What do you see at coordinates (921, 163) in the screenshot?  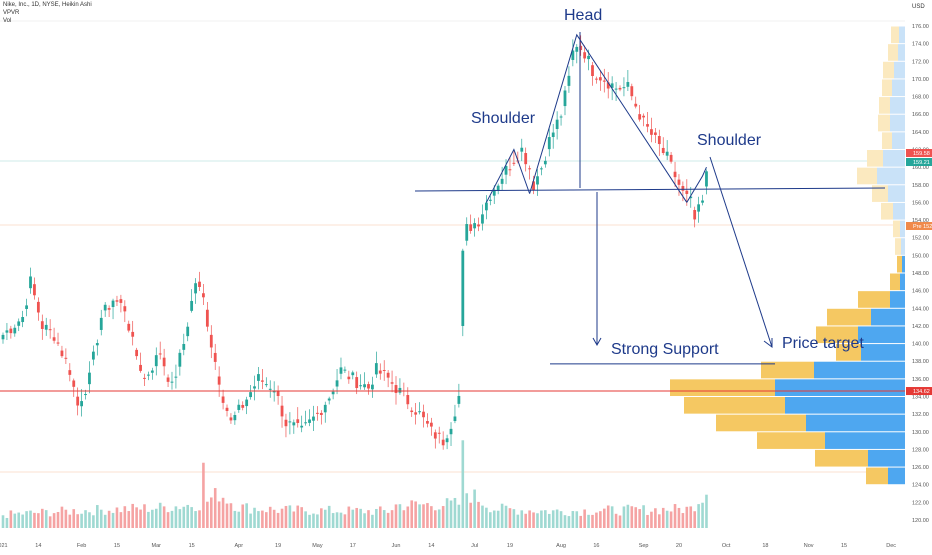 I see `current-price-tag-bottom: 159.21` at bounding box center [921, 163].